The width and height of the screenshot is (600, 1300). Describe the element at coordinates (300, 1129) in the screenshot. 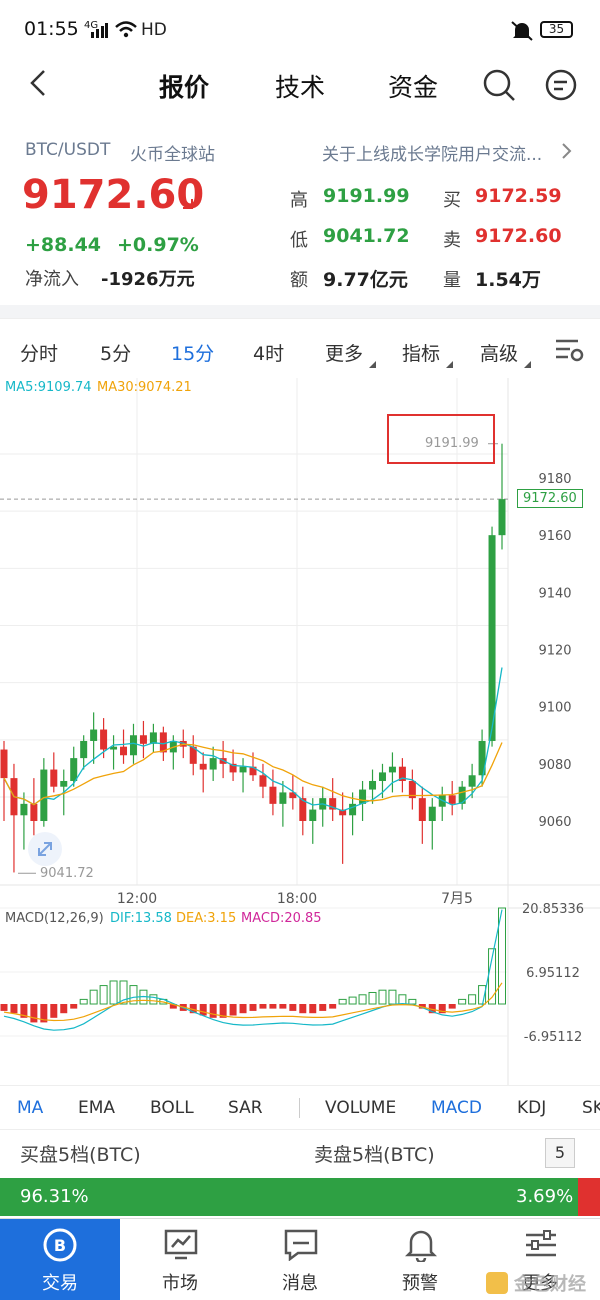

I see `book-divider` at that location.